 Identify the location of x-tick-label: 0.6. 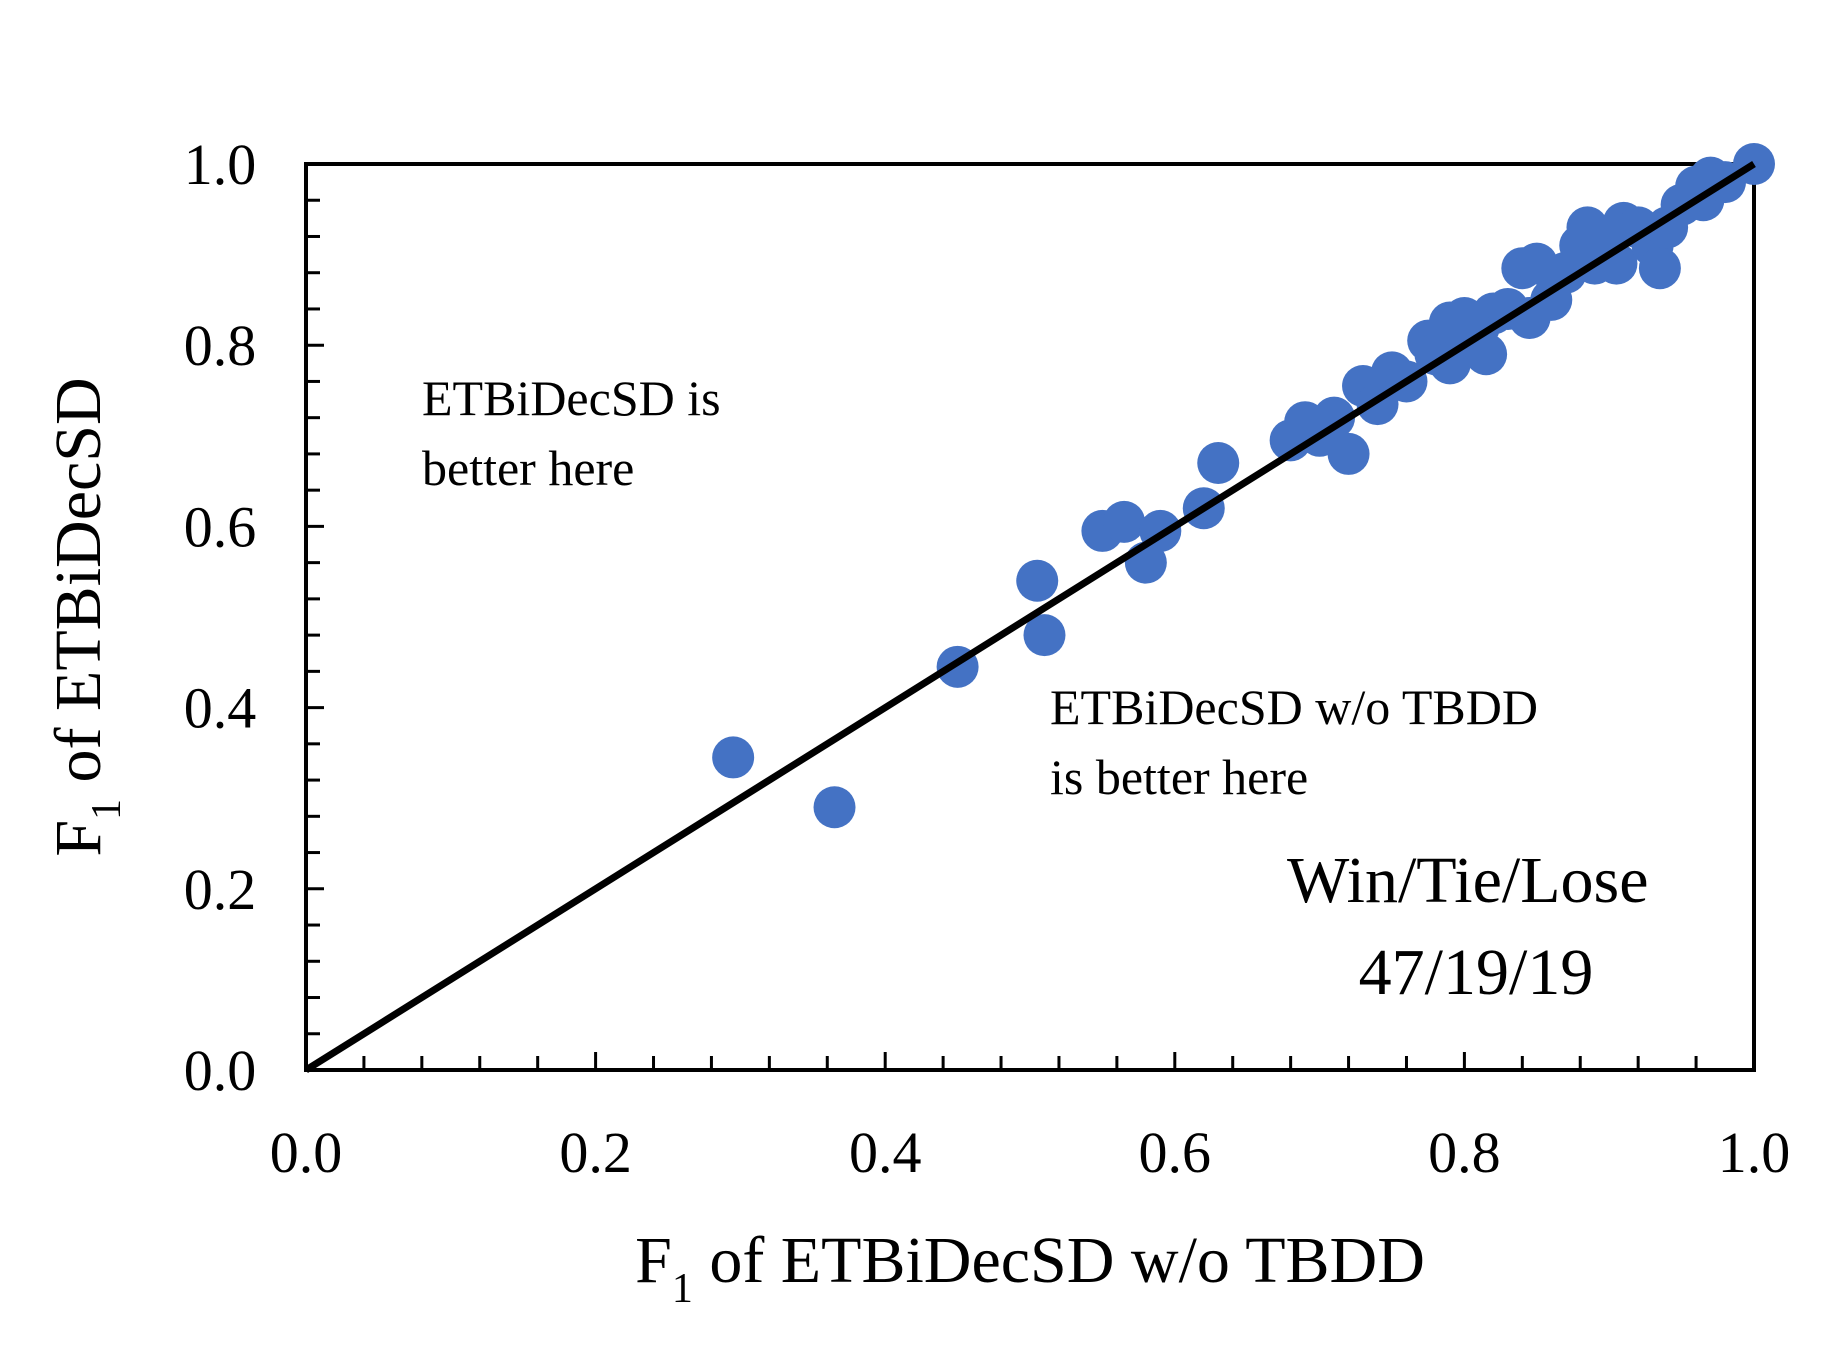
(1175, 1152).